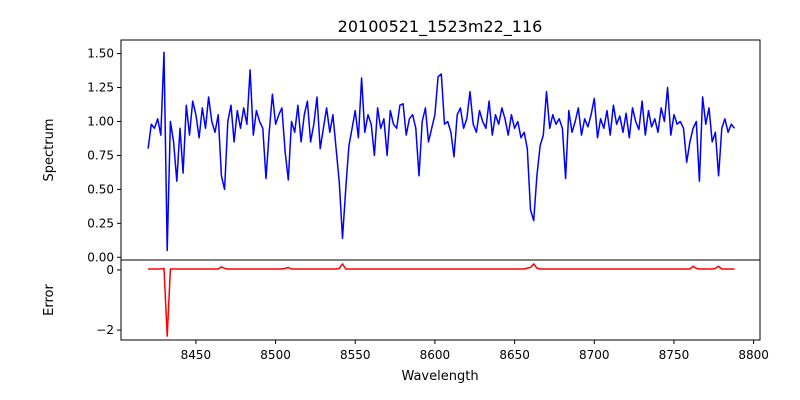  What do you see at coordinates (355, 355) in the screenshot?
I see `x-tick-label: 8550` at bounding box center [355, 355].